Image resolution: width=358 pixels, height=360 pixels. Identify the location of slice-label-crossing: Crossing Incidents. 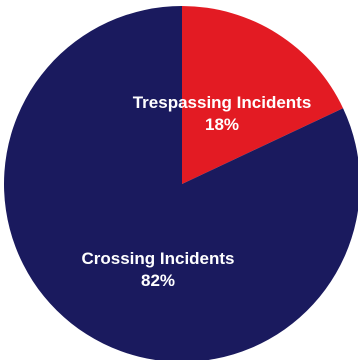
(157, 258).